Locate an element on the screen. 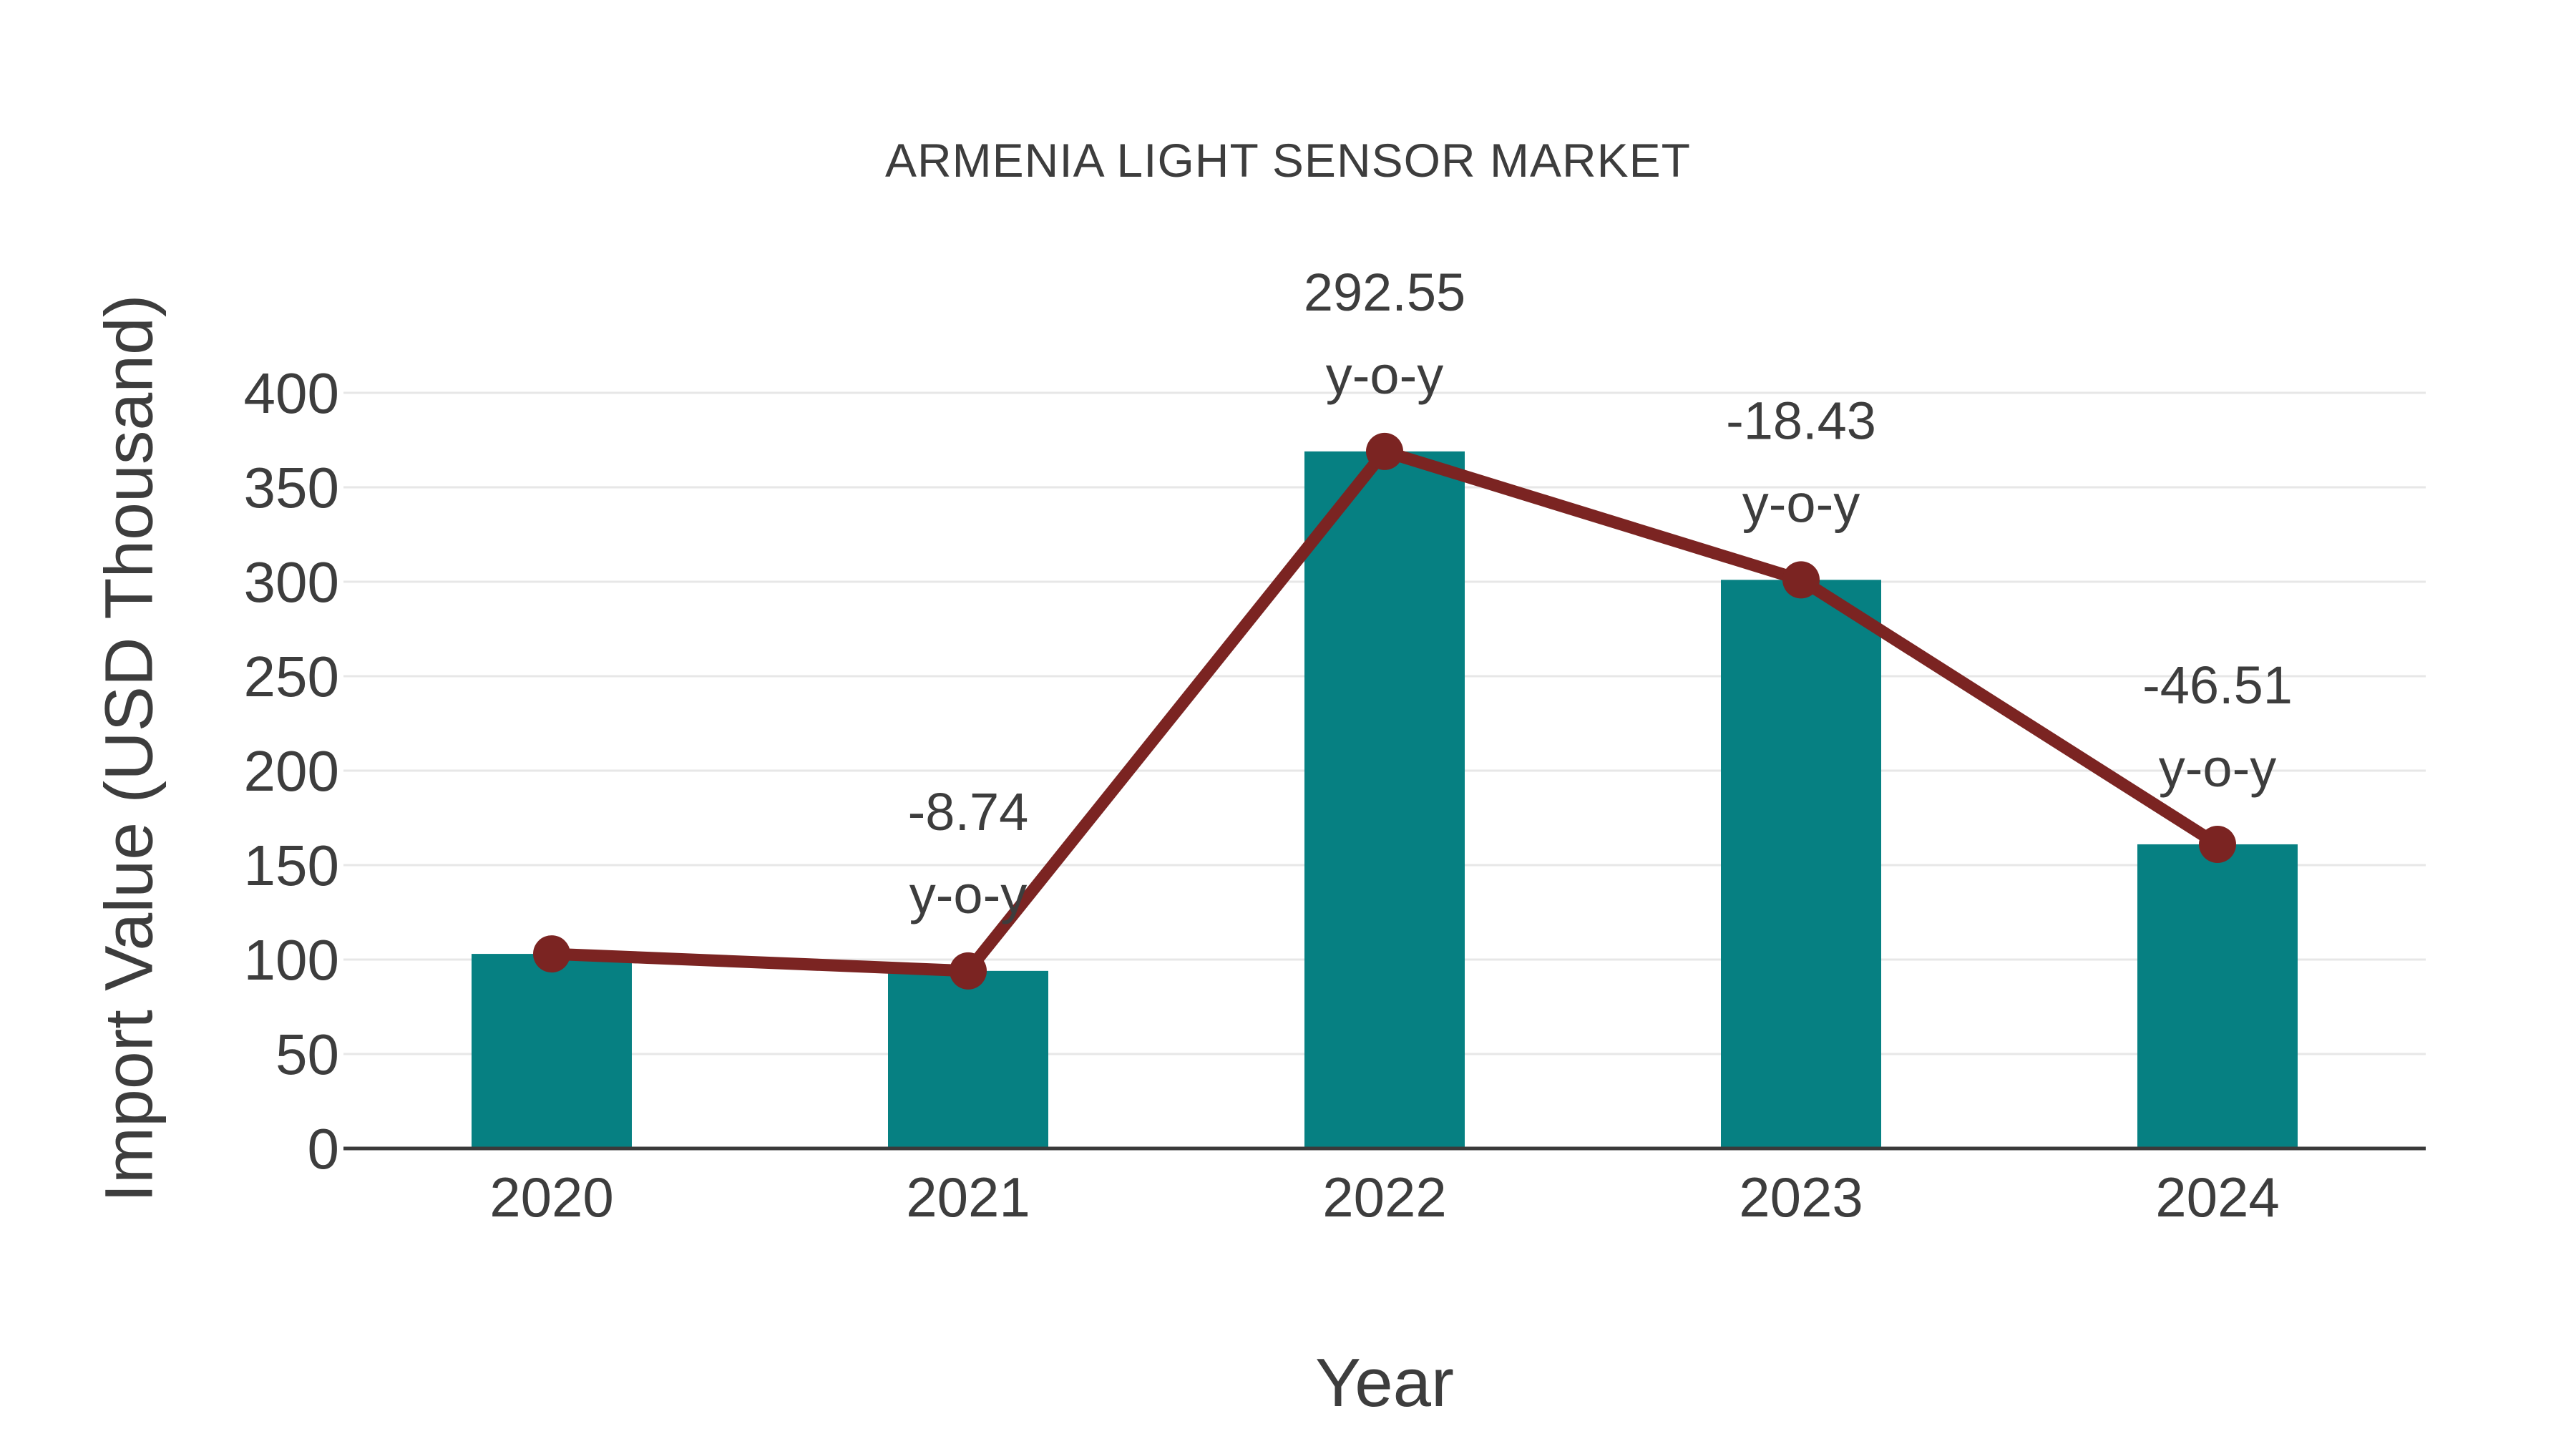  y-tick-label-350: 350 is located at coordinates (291, 487).